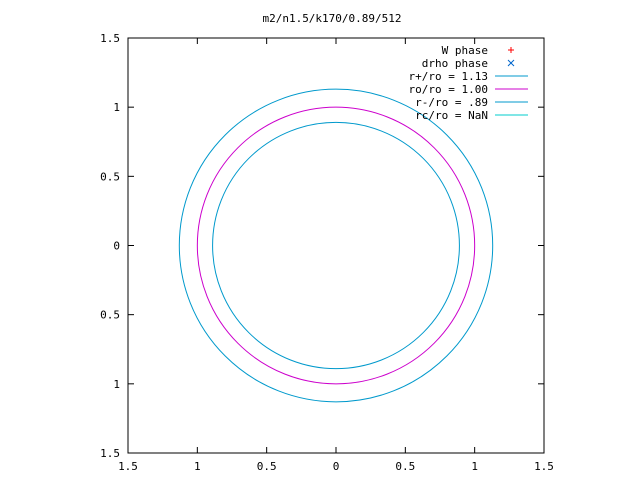 Image resolution: width=640 pixels, height=480 pixels. What do you see at coordinates (448, 89) in the screenshot?
I see `legend-label: ro/ro = 1.00` at bounding box center [448, 89].